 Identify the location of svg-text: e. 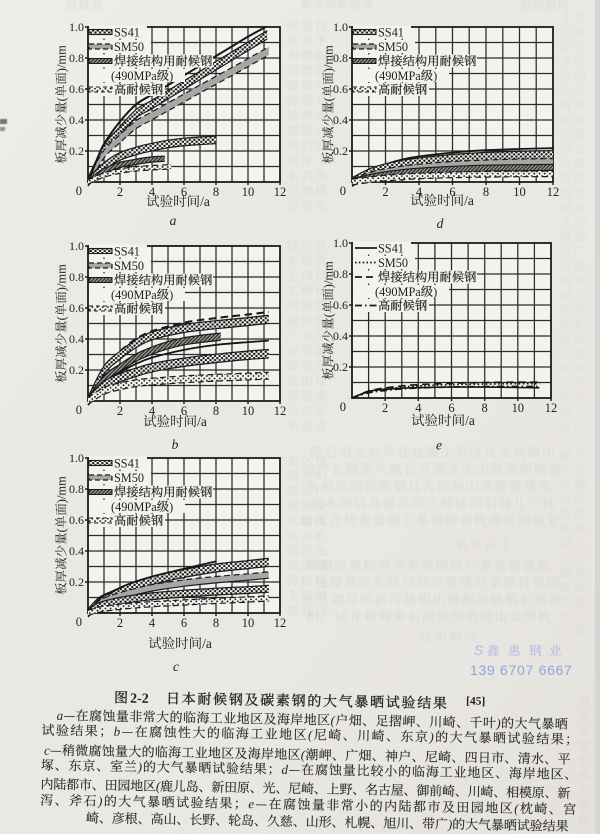
(439, 445).